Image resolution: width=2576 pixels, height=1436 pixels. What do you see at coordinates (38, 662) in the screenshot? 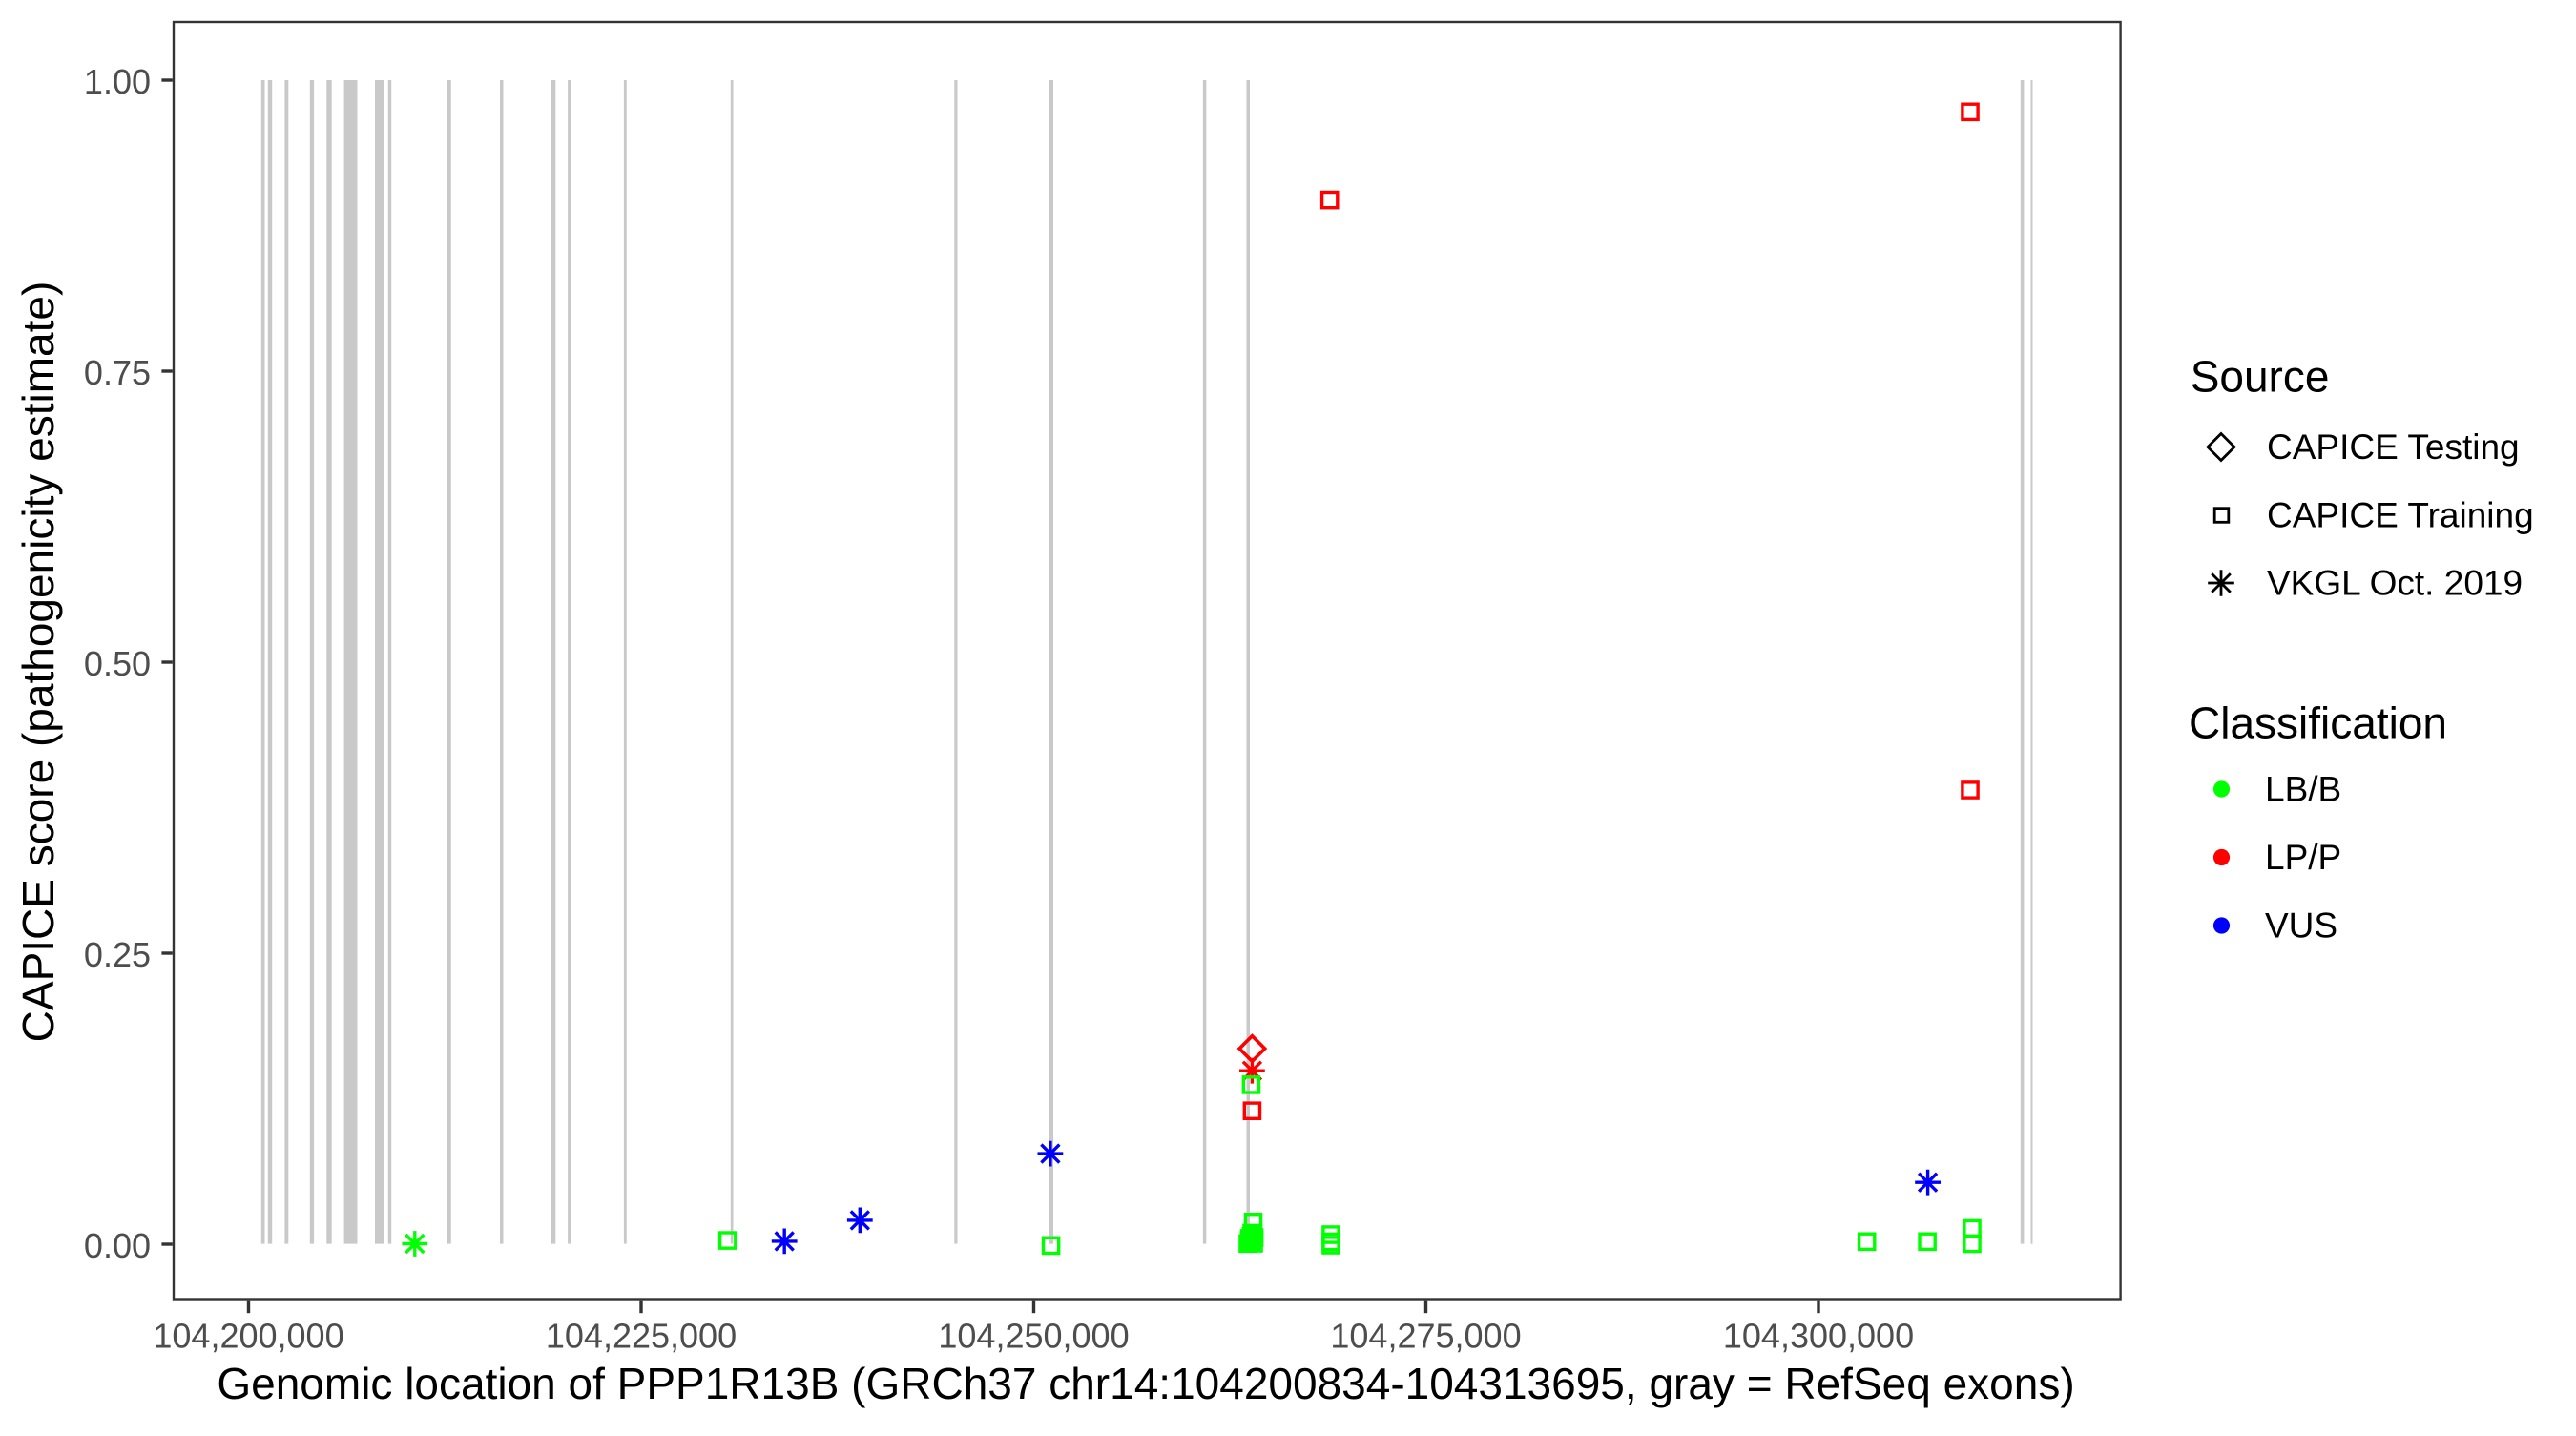
I see `svg-text:CAPICE score (pathogenicity es: CAPICE score (pathogenicity estimate)` at bounding box center [38, 662].